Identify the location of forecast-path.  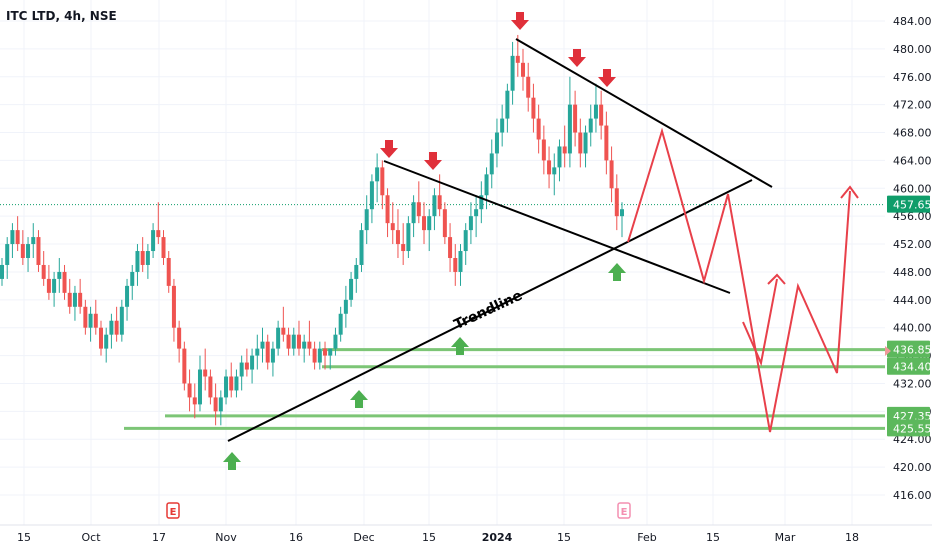
(743, 280).